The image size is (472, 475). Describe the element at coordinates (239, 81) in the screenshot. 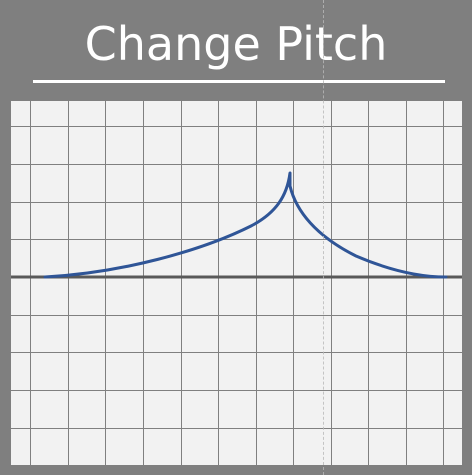

I see `title-underline` at that location.